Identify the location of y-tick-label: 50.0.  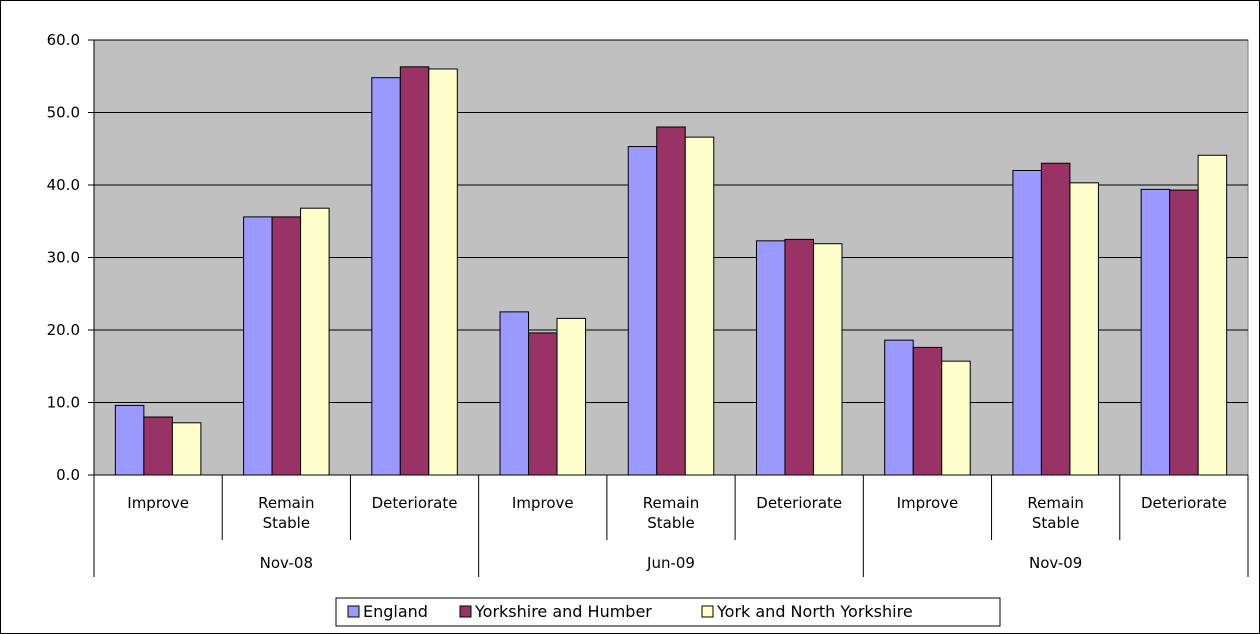
(63, 113).